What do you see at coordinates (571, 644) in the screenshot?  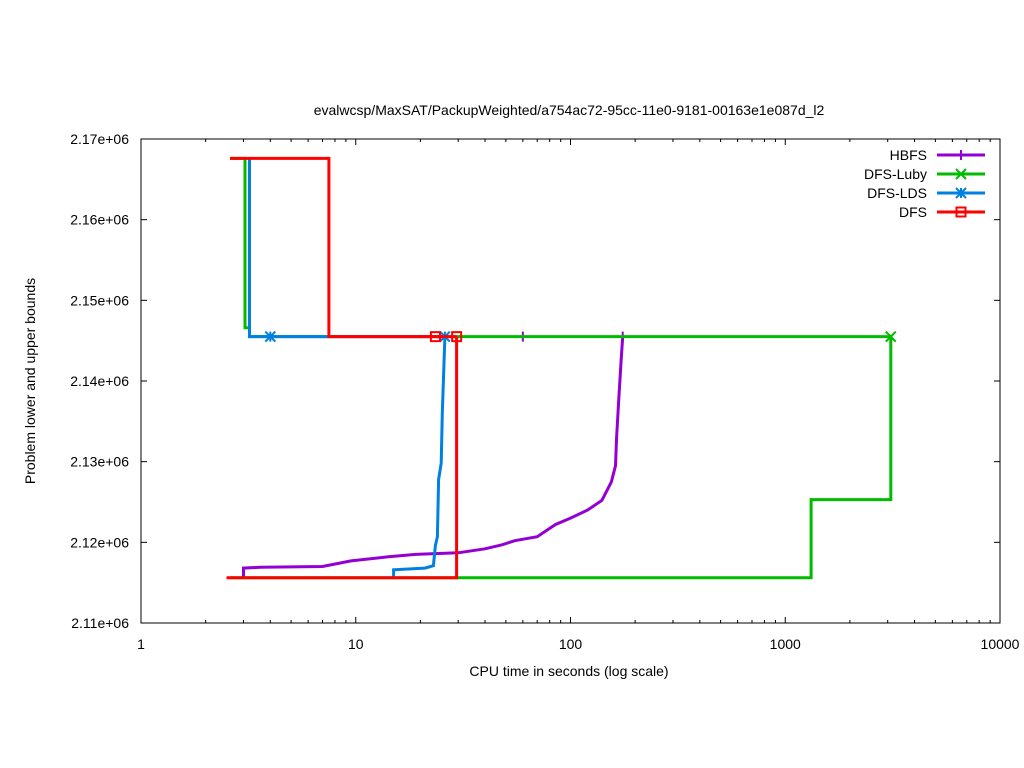 I see `x-tick-label: 100` at bounding box center [571, 644].